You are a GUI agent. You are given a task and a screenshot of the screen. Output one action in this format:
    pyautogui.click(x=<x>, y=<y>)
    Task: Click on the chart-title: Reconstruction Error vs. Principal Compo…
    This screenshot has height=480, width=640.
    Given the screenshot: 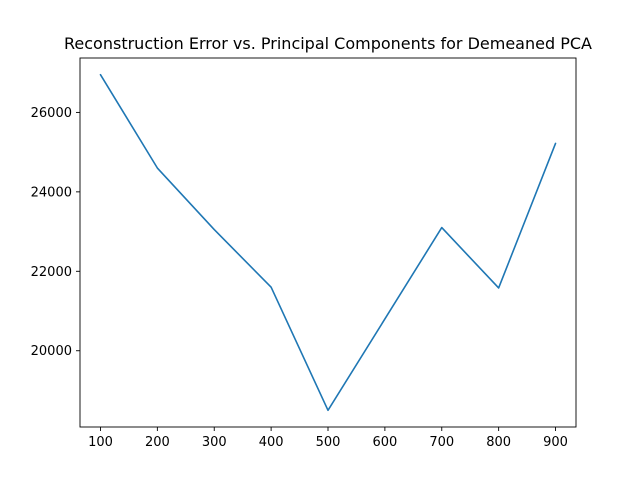 What is the action you would take?
    pyautogui.click(x=328, y=43)
    